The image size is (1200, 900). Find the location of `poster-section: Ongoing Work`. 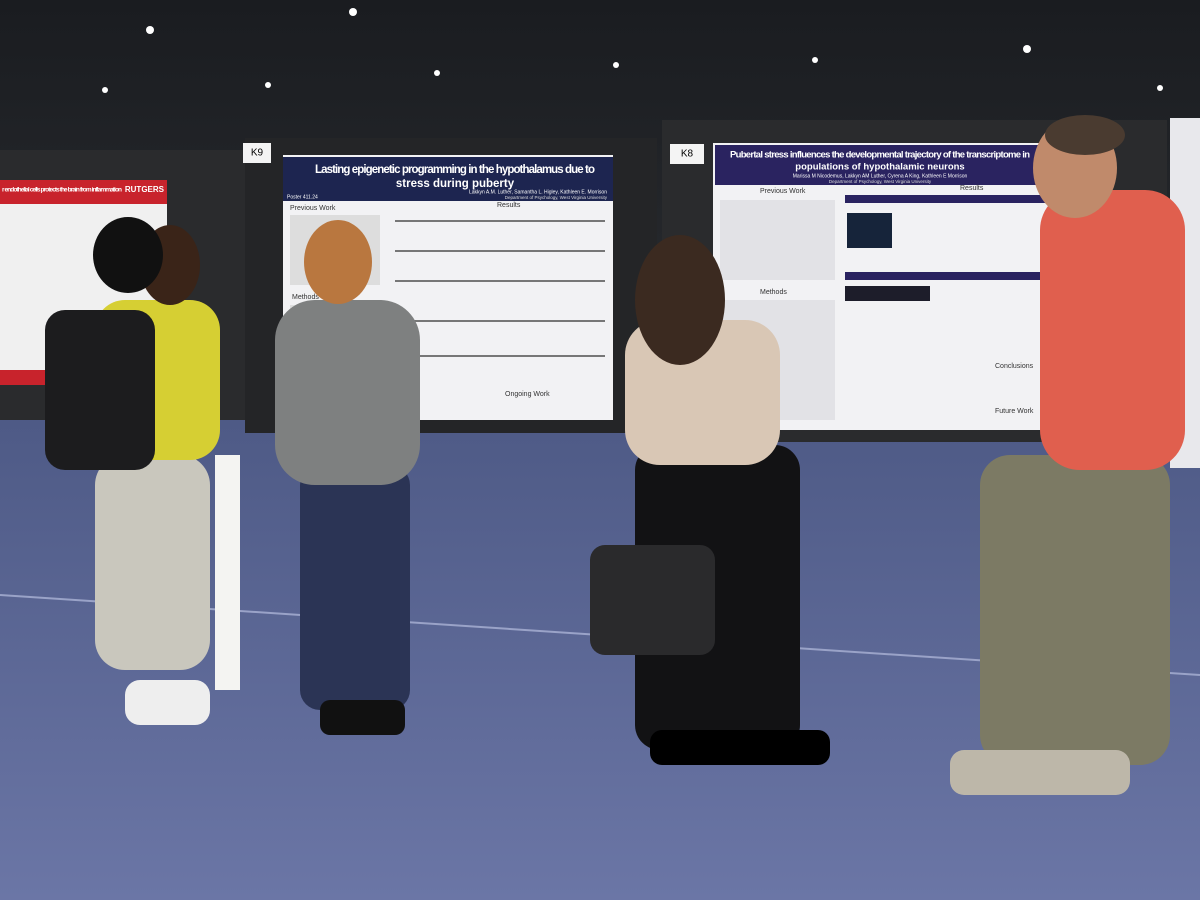

poster-section: Ongoing Work is located at coordinates (527, 394).